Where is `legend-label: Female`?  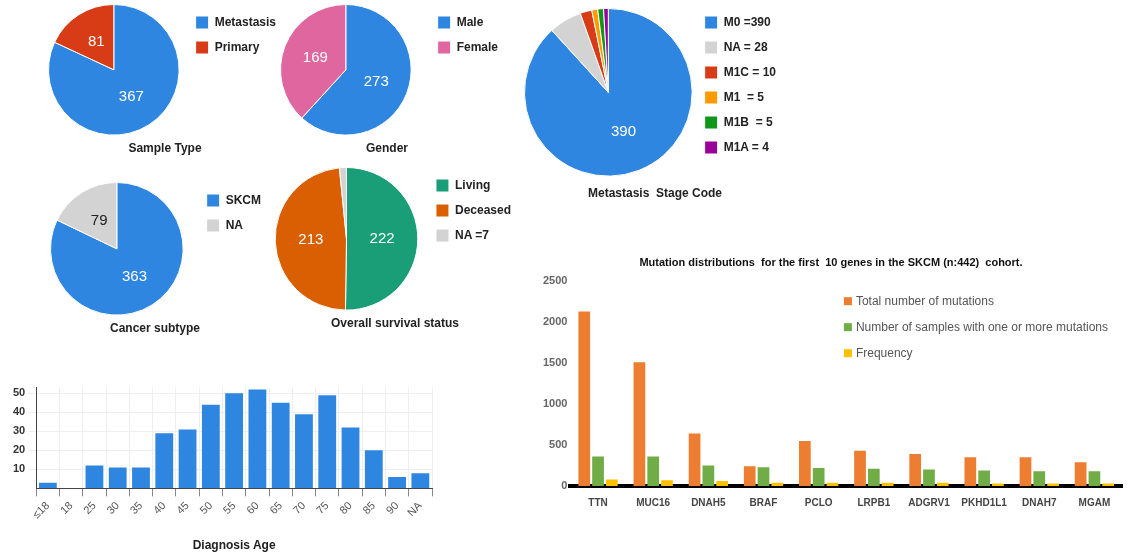
legend-label: Female is located at coordinates (477, 46).